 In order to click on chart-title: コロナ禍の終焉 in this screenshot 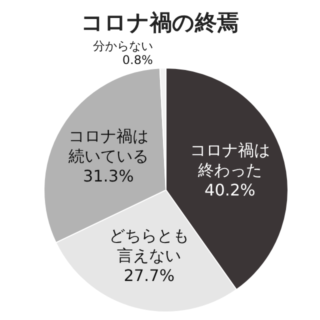, I will do `click(160, 23)`.